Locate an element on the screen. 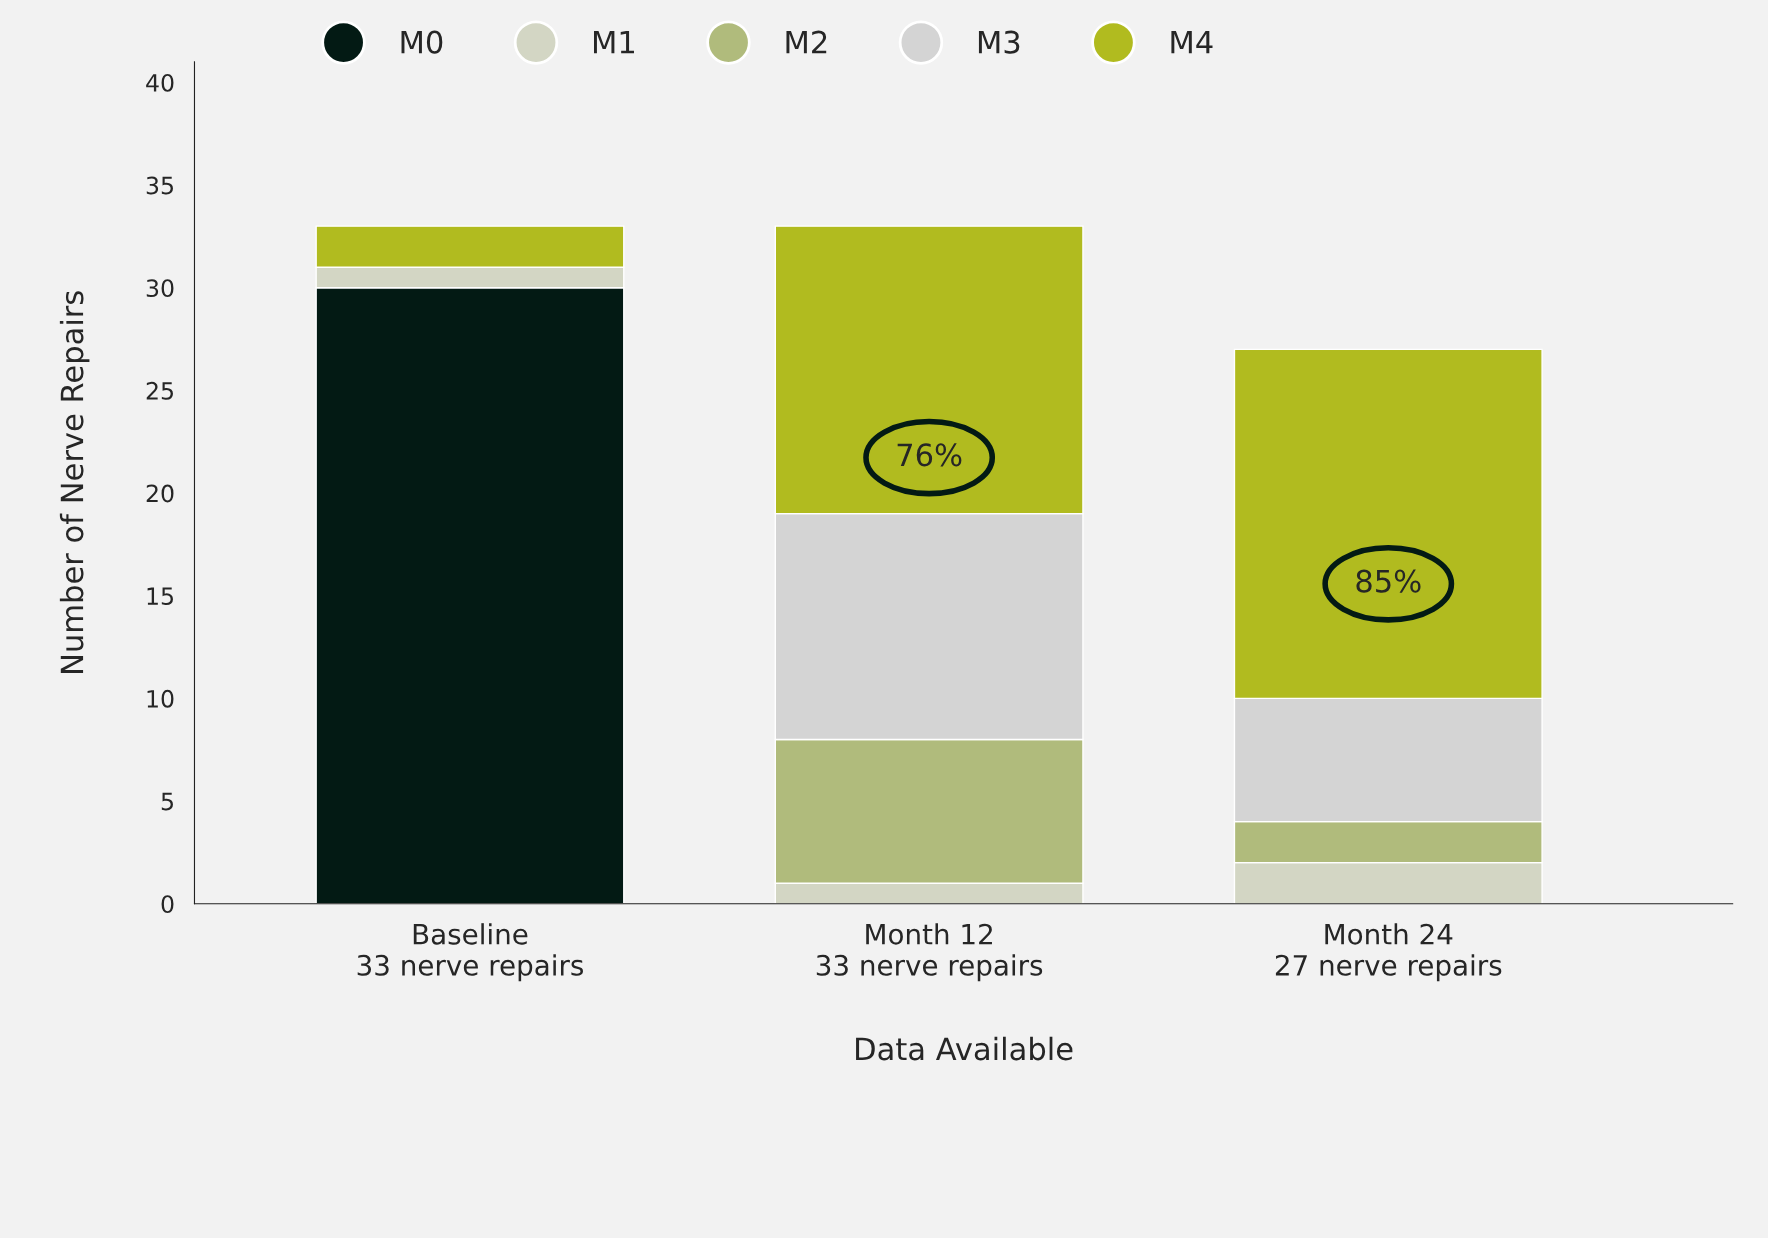 The height and width of the screenshot is (1238, 1768). x-tick-label: Month 24 27 nerve repairs is located at coordinates (1388, 952).